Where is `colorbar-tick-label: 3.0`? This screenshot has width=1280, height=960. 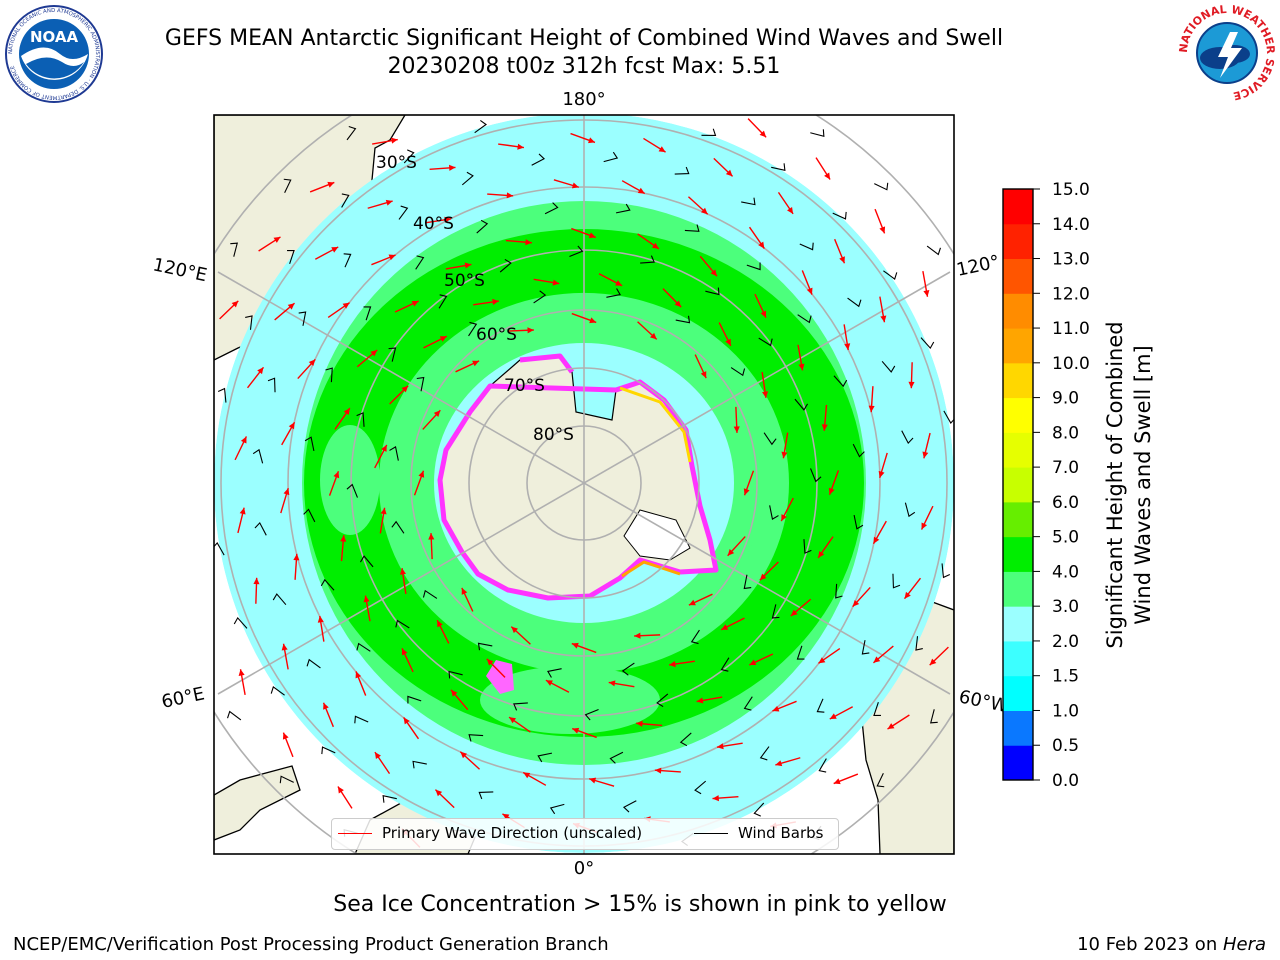
colorbar-tick-label: 3.0 is located at coordinates (1065, 607).